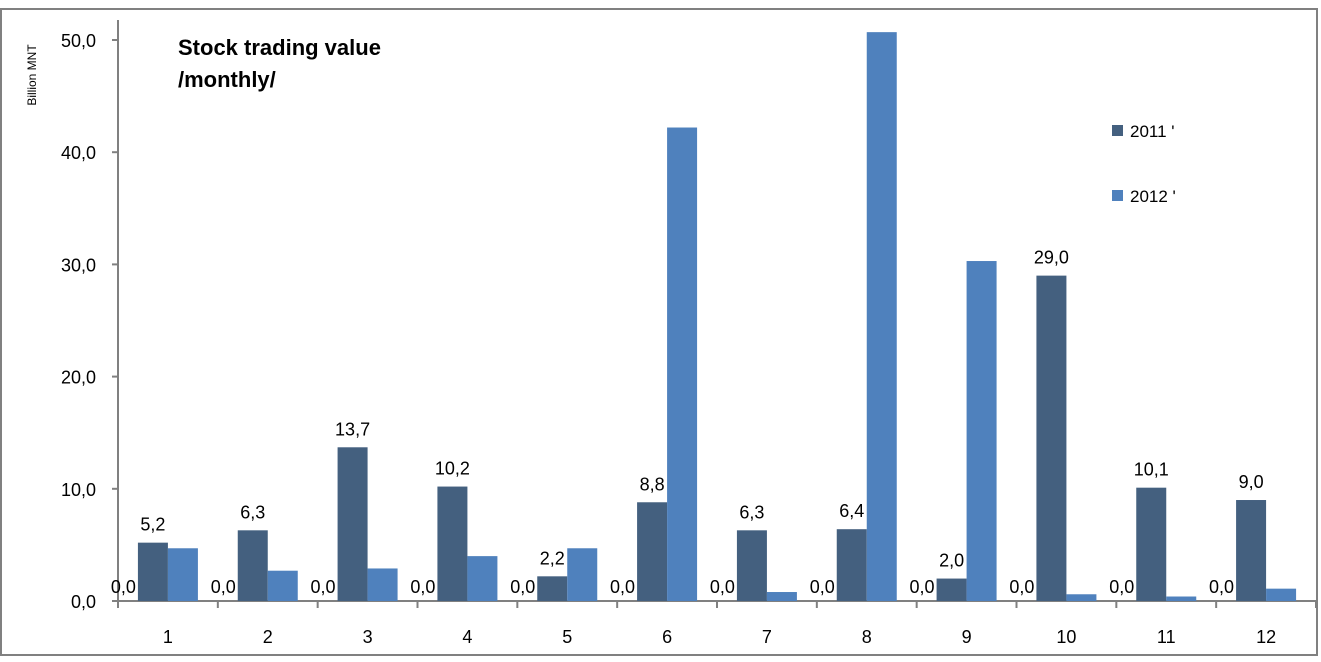 The image size is (1321, 662). I want to click on data-label-2011: 2,2, so click(552, 558).